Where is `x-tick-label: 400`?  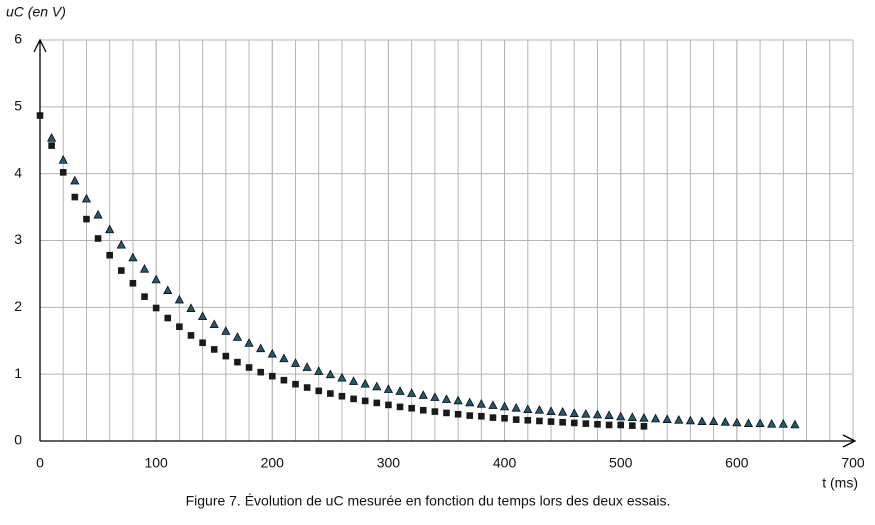
x-tick-label: 400 is located at coordinates (505, 463).